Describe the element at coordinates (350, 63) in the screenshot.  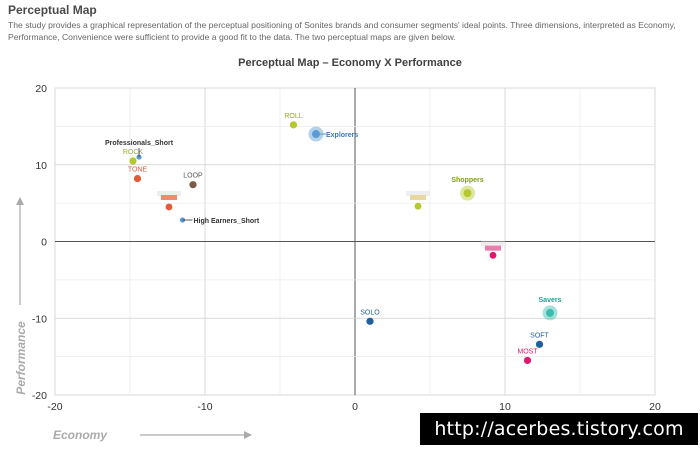
I see `chart-title: Perceptual Map – Economy X Performance` at that location.